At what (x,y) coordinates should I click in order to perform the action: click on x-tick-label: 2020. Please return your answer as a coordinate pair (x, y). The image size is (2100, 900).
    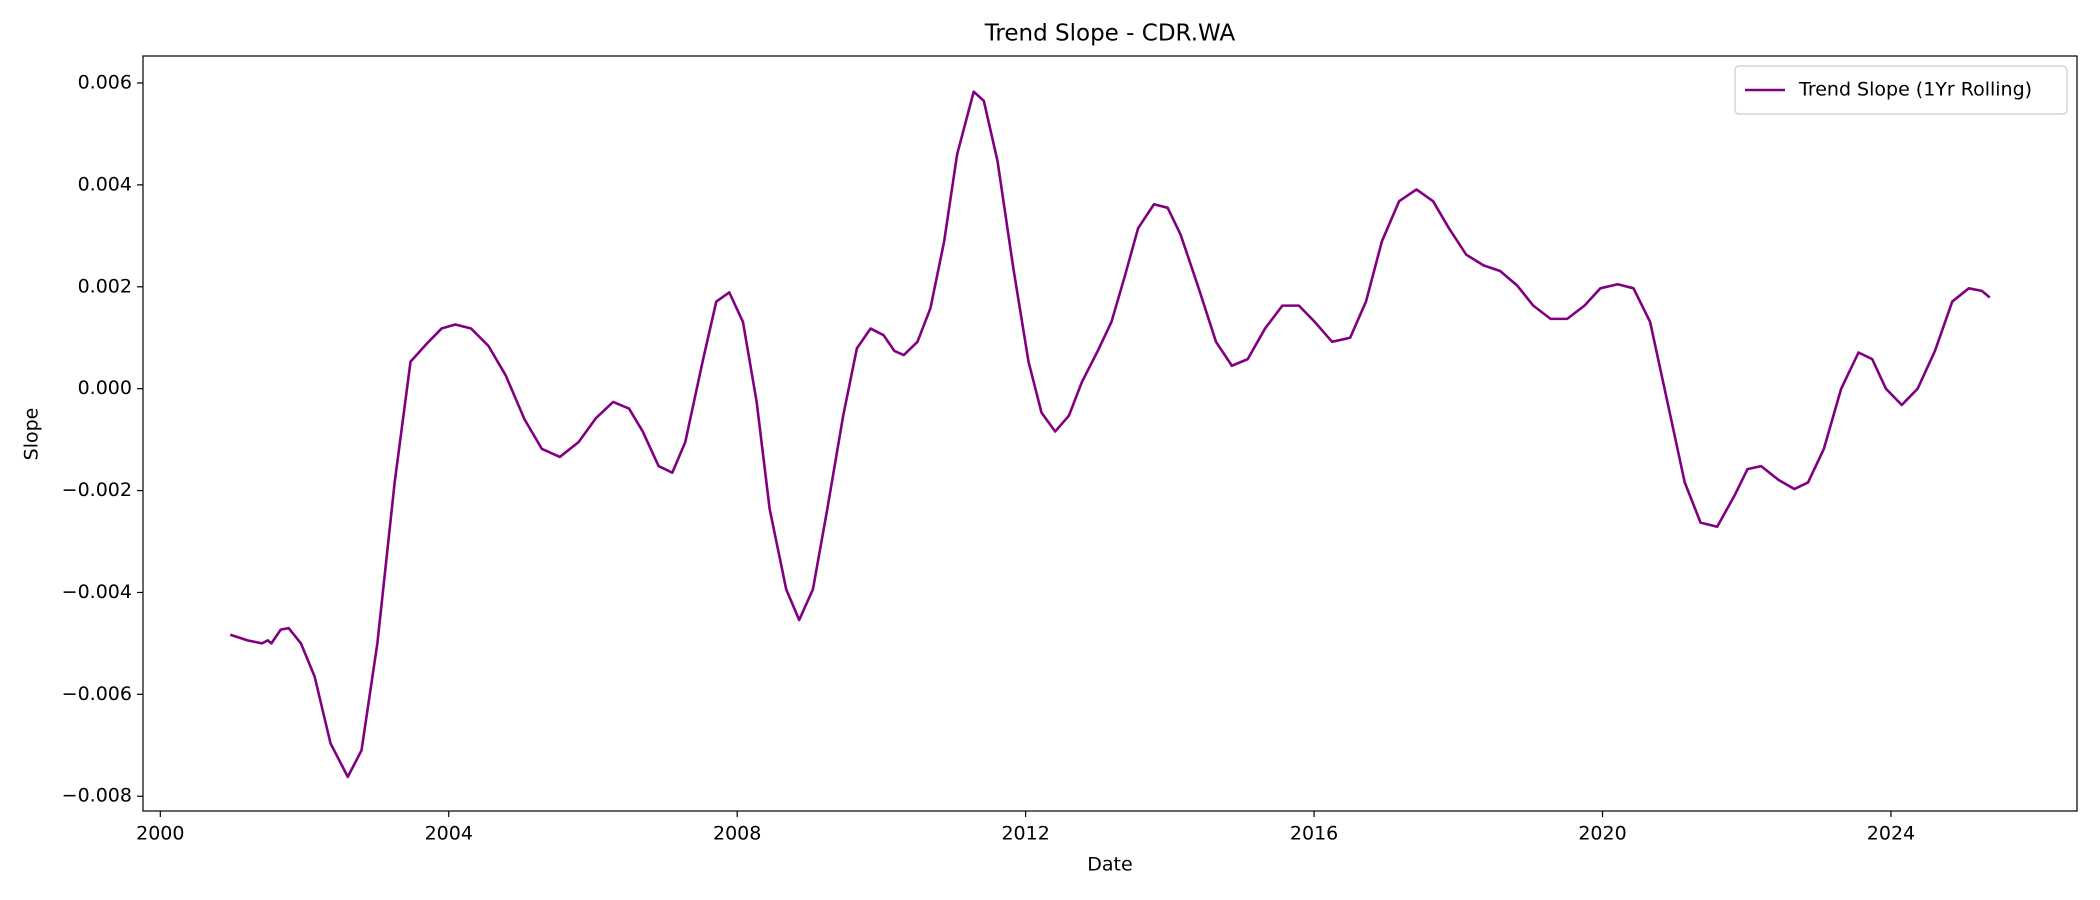
    Looking at the image, I should click on (1602, 834).